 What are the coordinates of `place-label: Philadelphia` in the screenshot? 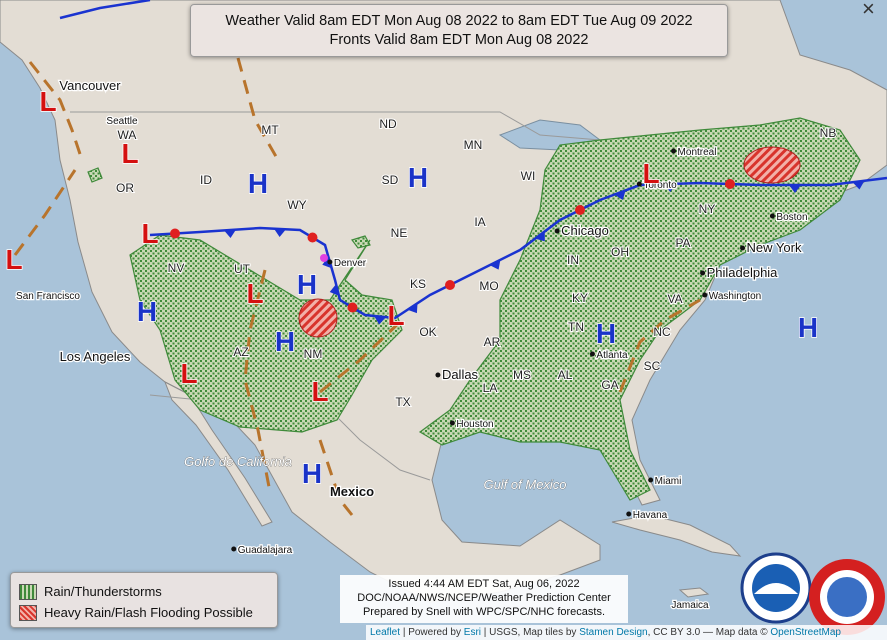 It's located at (743, 272).